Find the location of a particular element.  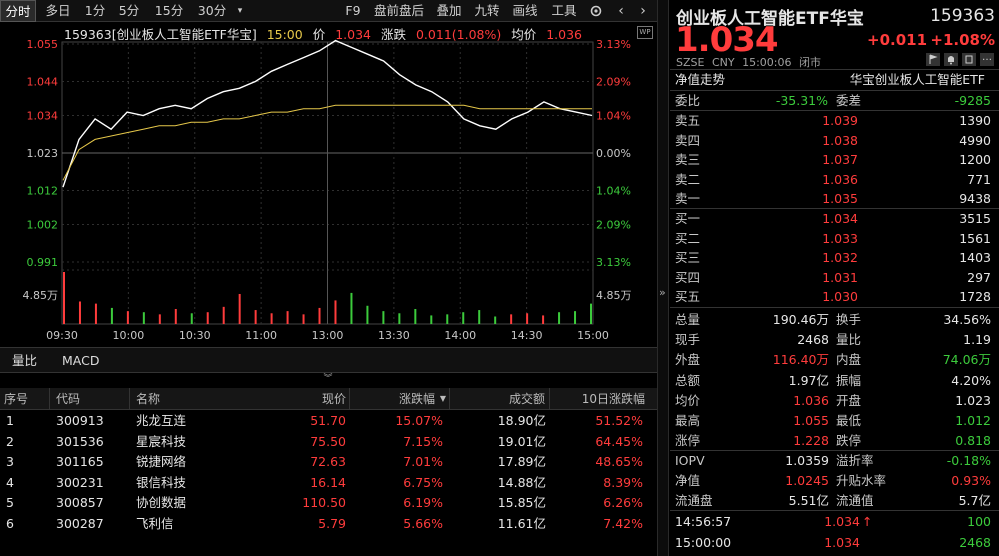

table-row: 5 300857 协创数据 110.50 6.19% 15.85亿 6.26% is located at coordinates (328, 503).